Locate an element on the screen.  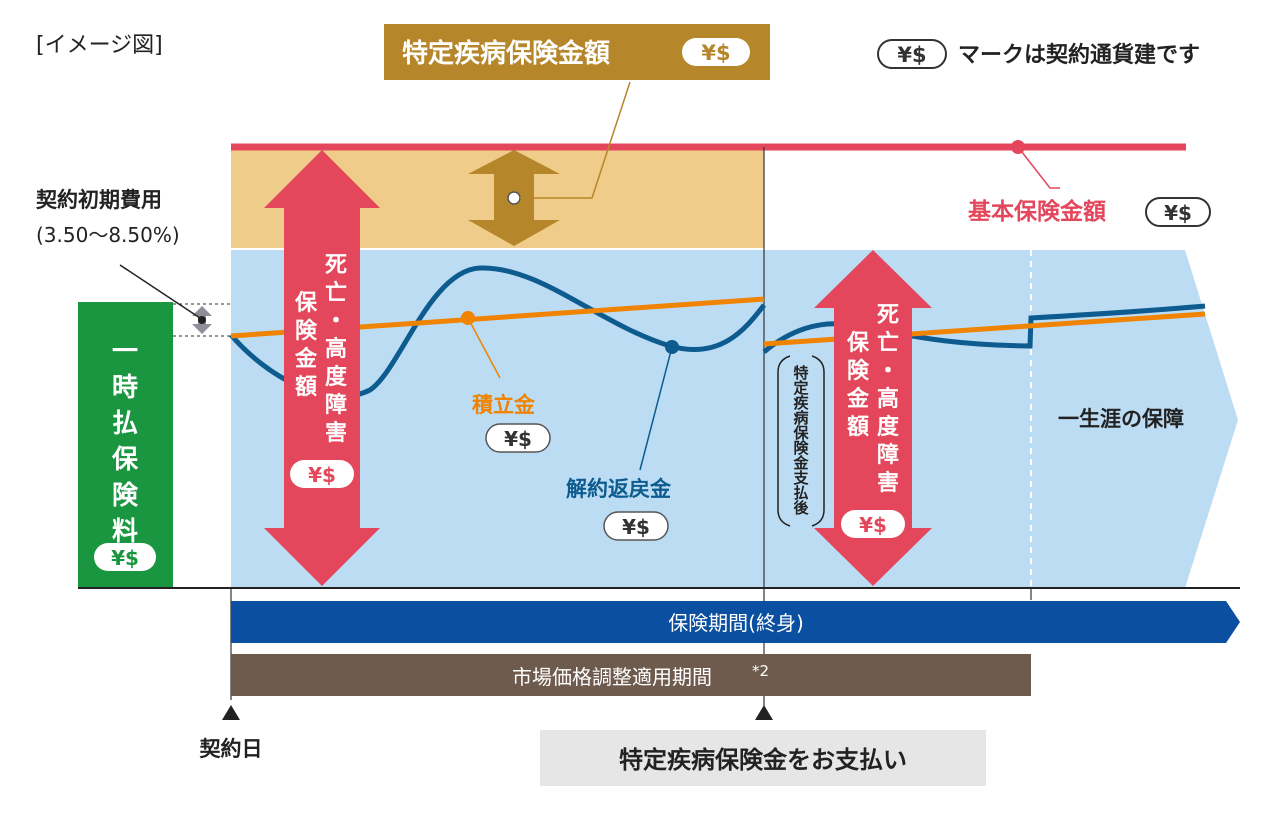
basic-amount-leader is located at coordinates (1038, 167).